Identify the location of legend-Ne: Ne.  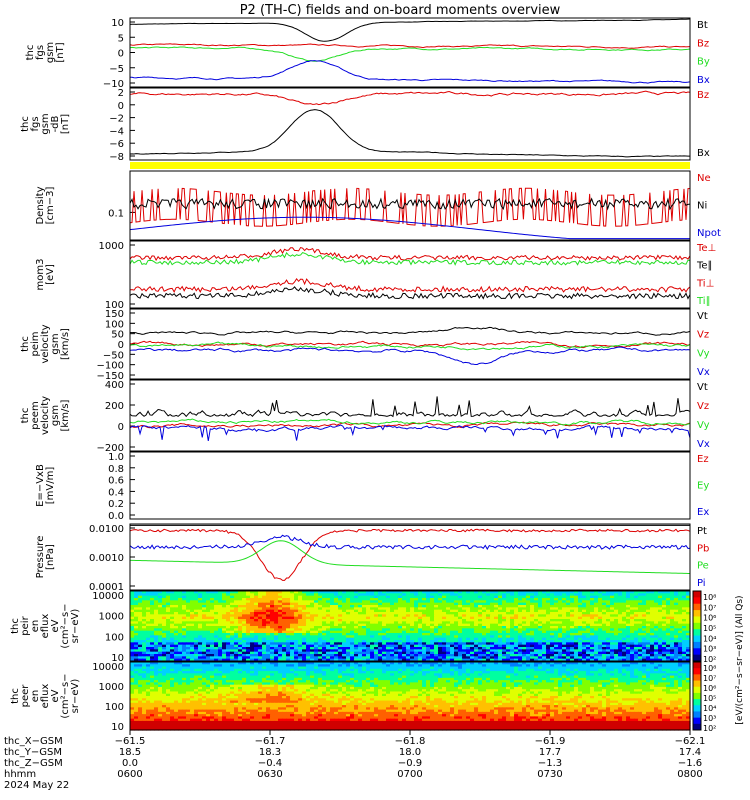
(704, 178).